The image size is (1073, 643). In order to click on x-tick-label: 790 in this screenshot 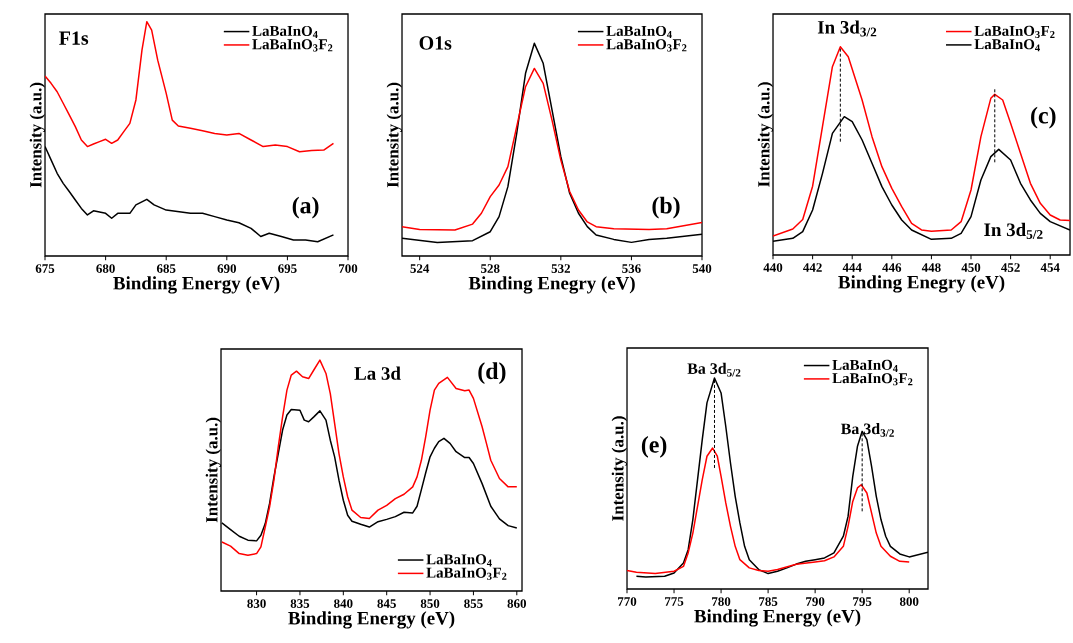, I will do `click(815, 601)`.